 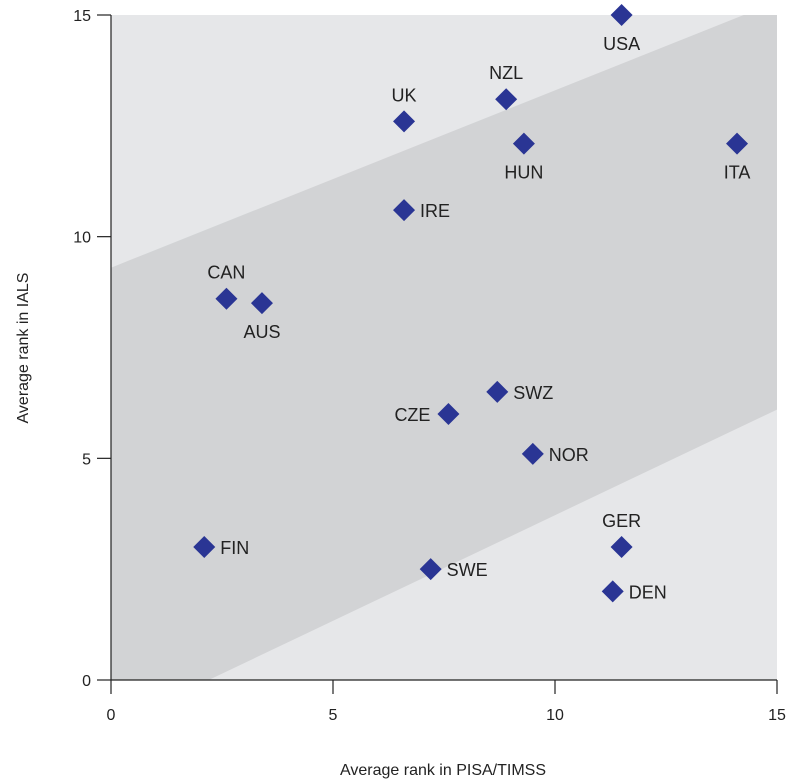 I want to click on data-point-ger: GER, so click(x=621, y=534).